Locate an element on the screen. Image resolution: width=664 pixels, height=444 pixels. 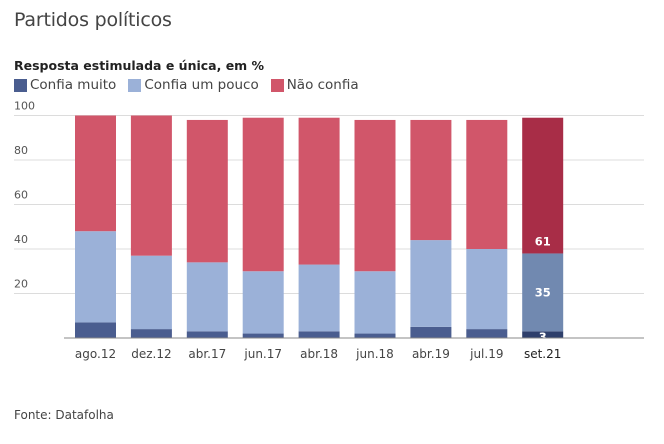
legend-label: Confia um pouco is located at coordinates (201, 85).